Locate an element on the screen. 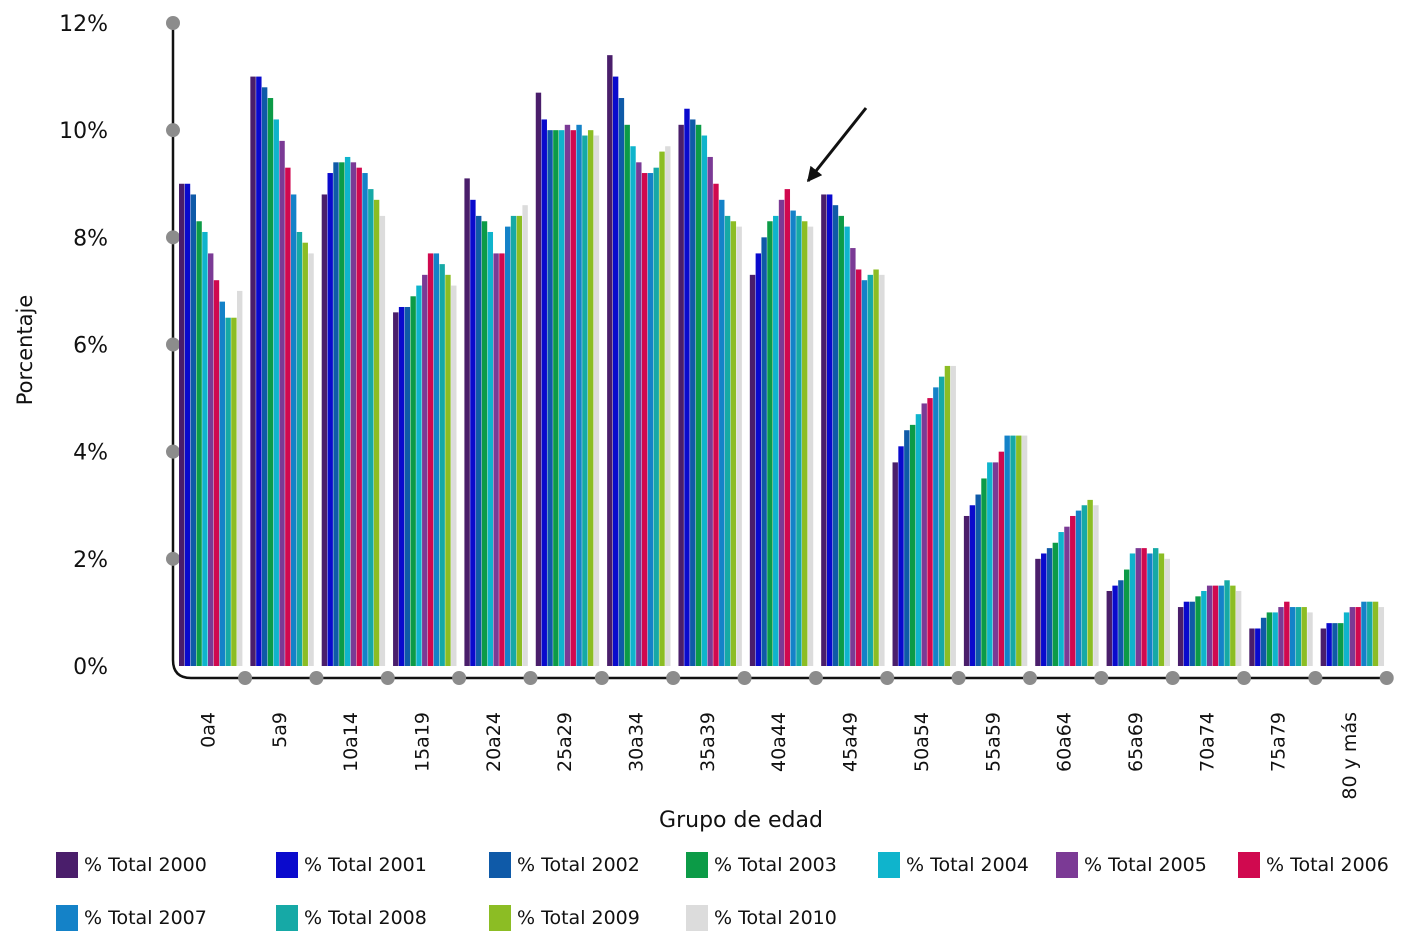 The image size is (1410, 933). x-tick-label: 75a79 is located at coordinates (1279, 742).